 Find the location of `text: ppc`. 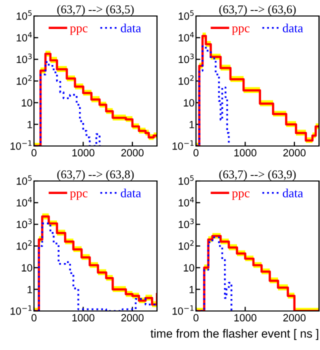

text: ppc is located at coordinates (241, 195).